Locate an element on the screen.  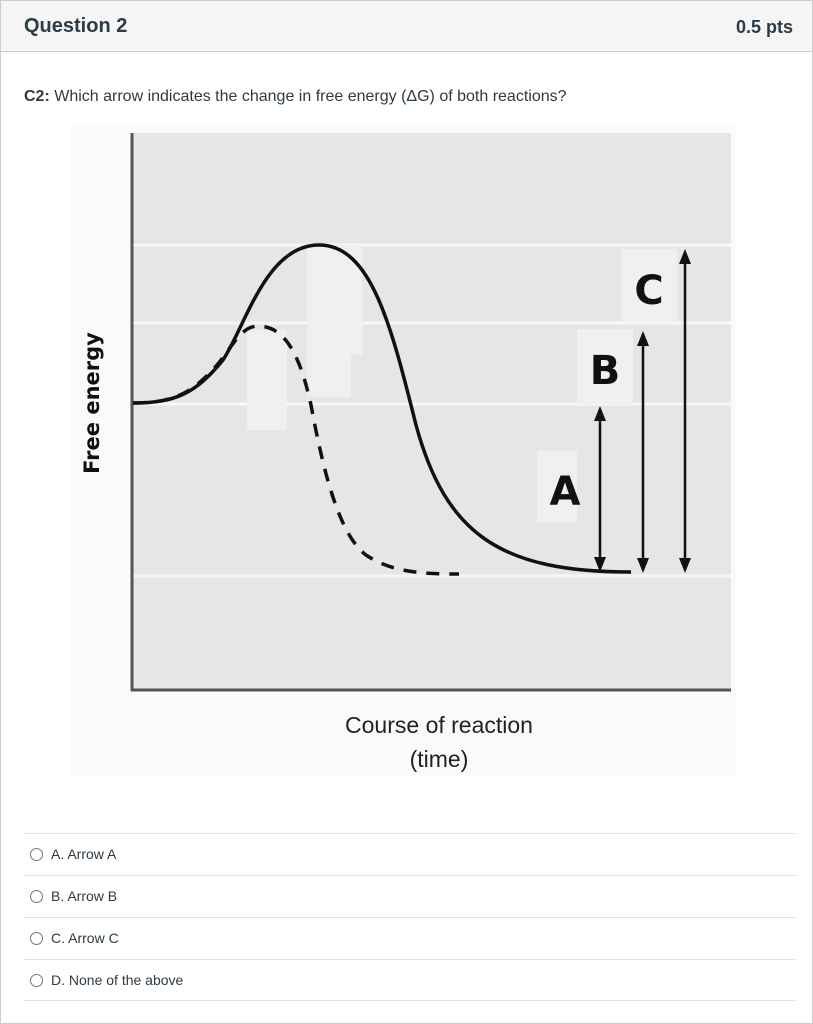
arrow-label-b: B is located at coordinates (605, 371).